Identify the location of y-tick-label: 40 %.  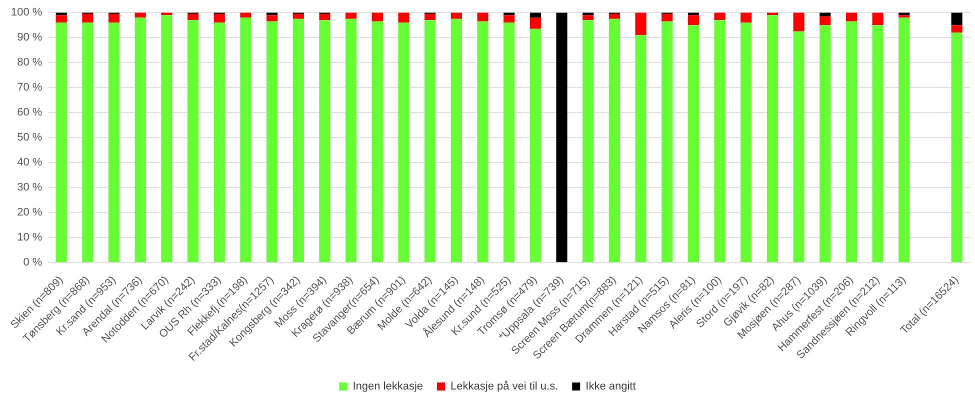
(29, 162).